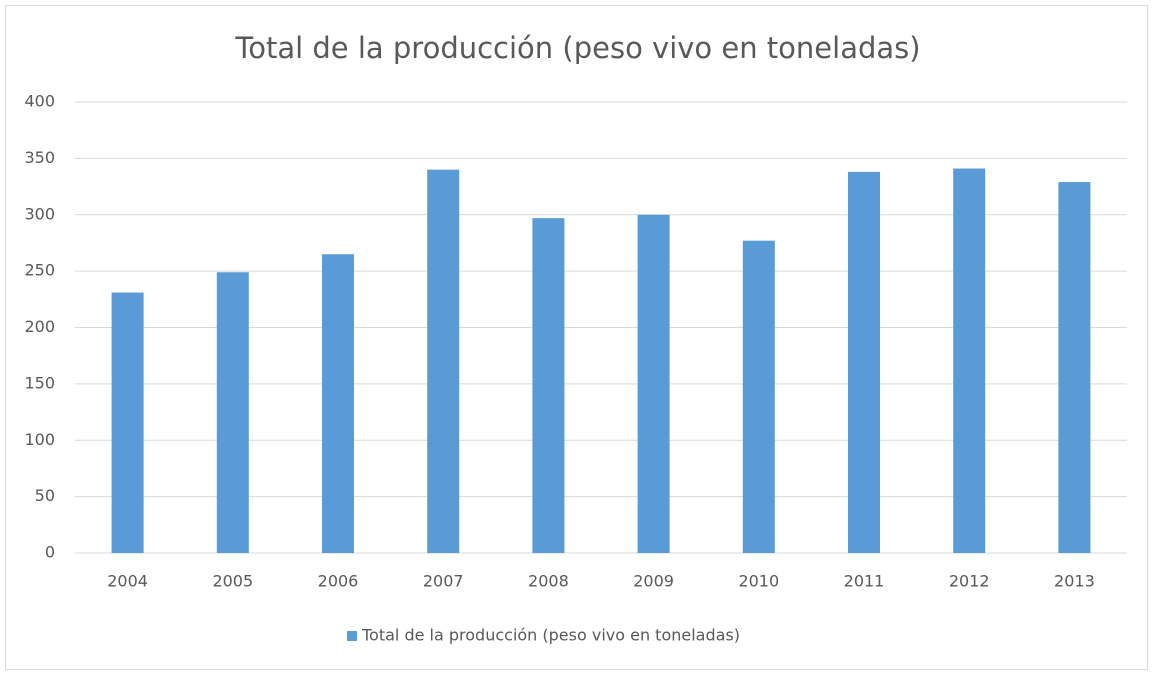 The image size is (1154, 676). I want to click on y-tick-label: 300, so click(39, 213).